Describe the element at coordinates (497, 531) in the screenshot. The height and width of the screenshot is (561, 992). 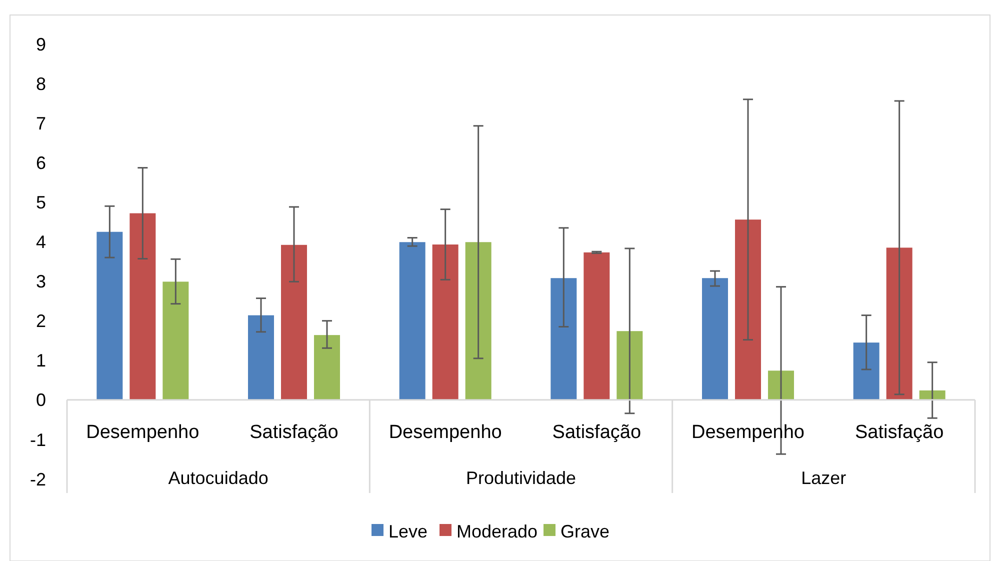
I see `legend-label: Moderado` at that location.